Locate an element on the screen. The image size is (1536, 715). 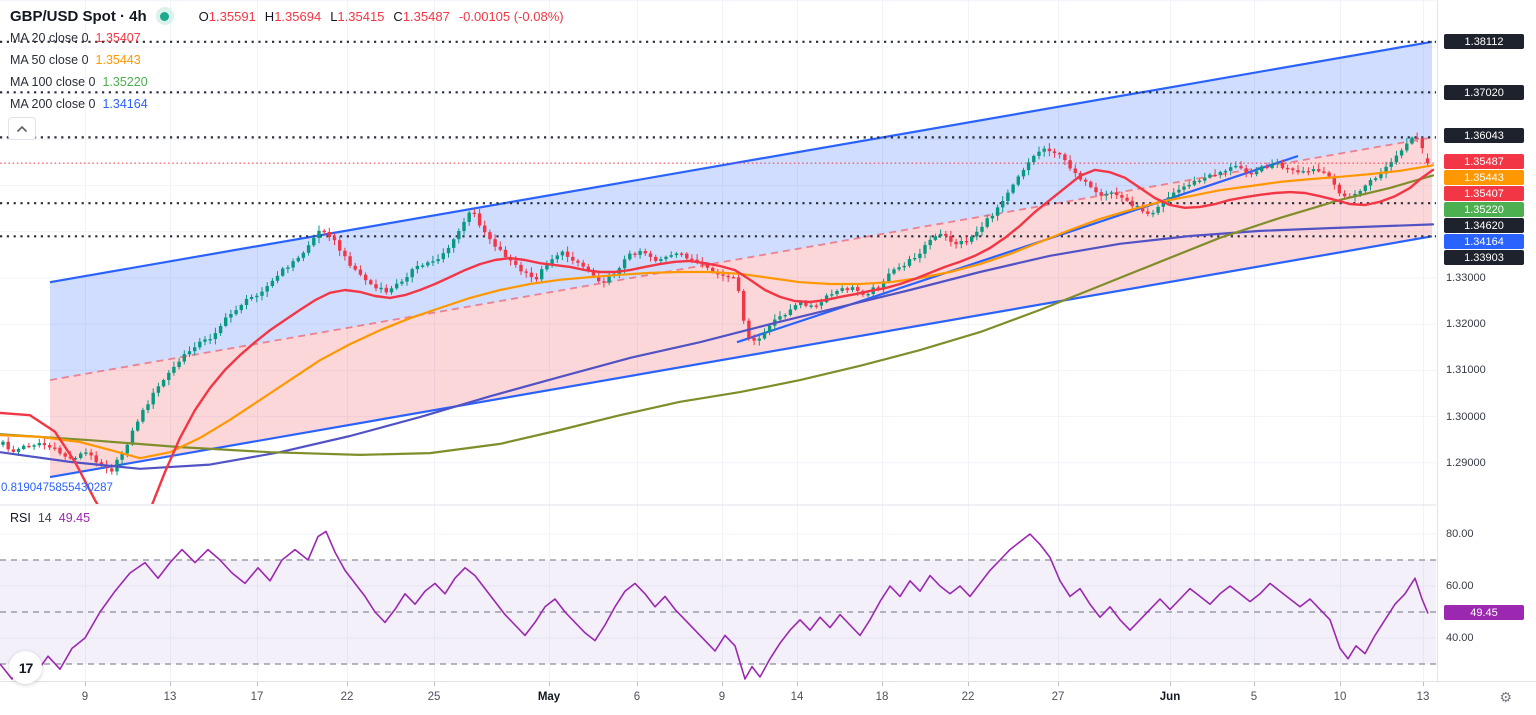
tradingview-logo: 17 is located at coordinates (25, 667).